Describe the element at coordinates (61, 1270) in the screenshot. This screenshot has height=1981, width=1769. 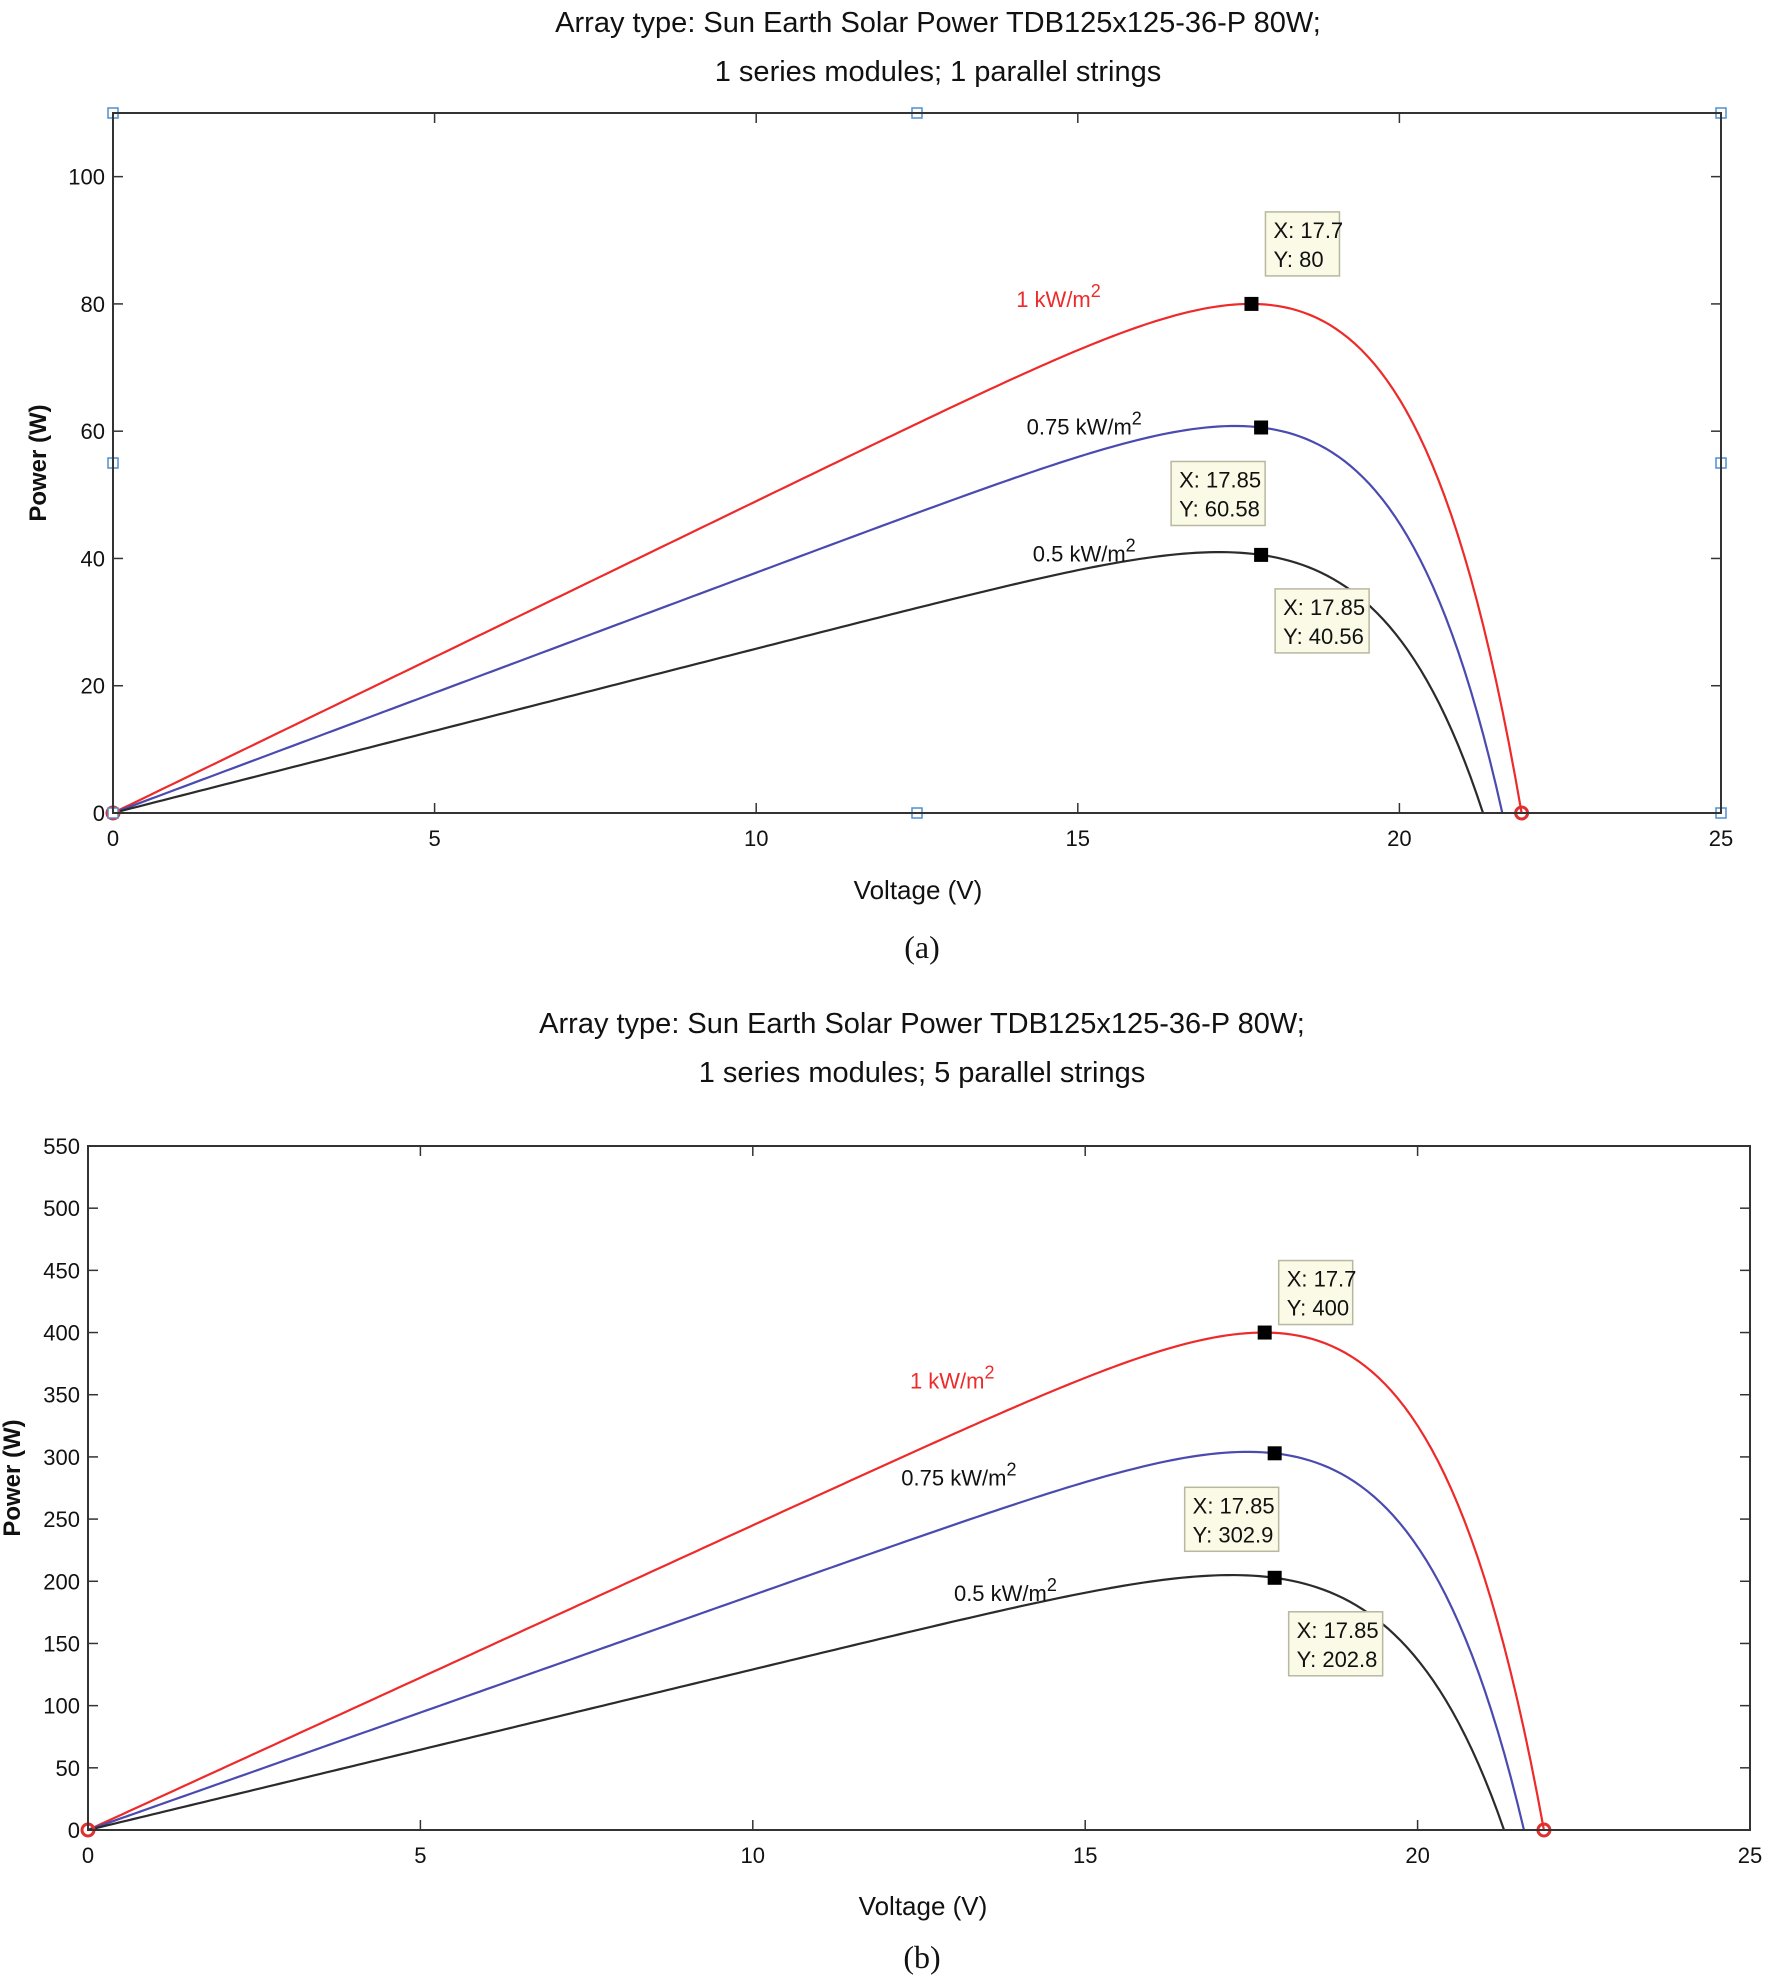
I see `y-tick-label: 450` at that location.